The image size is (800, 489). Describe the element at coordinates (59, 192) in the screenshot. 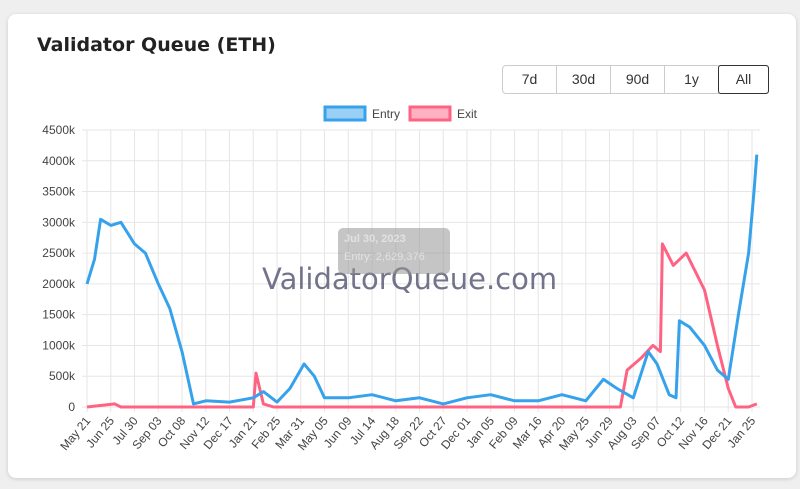

I see `y-tick-label: 3500k` at that location.